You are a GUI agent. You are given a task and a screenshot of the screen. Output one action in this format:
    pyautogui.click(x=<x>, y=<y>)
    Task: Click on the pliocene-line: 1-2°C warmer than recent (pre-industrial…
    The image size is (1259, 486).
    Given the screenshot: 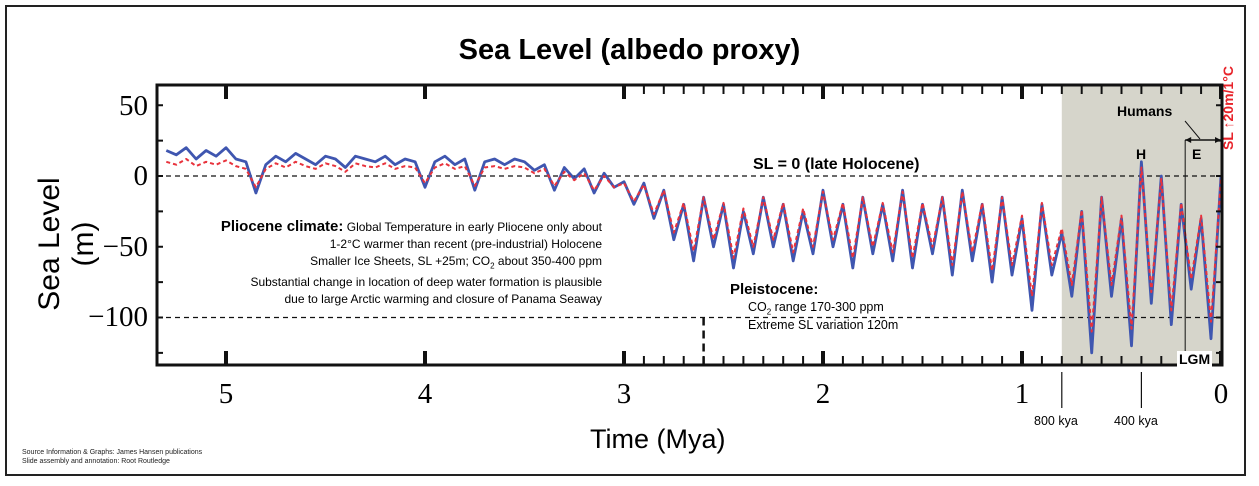 What is the action you would take?
    pyautogui.click(x=465, y=244)
    